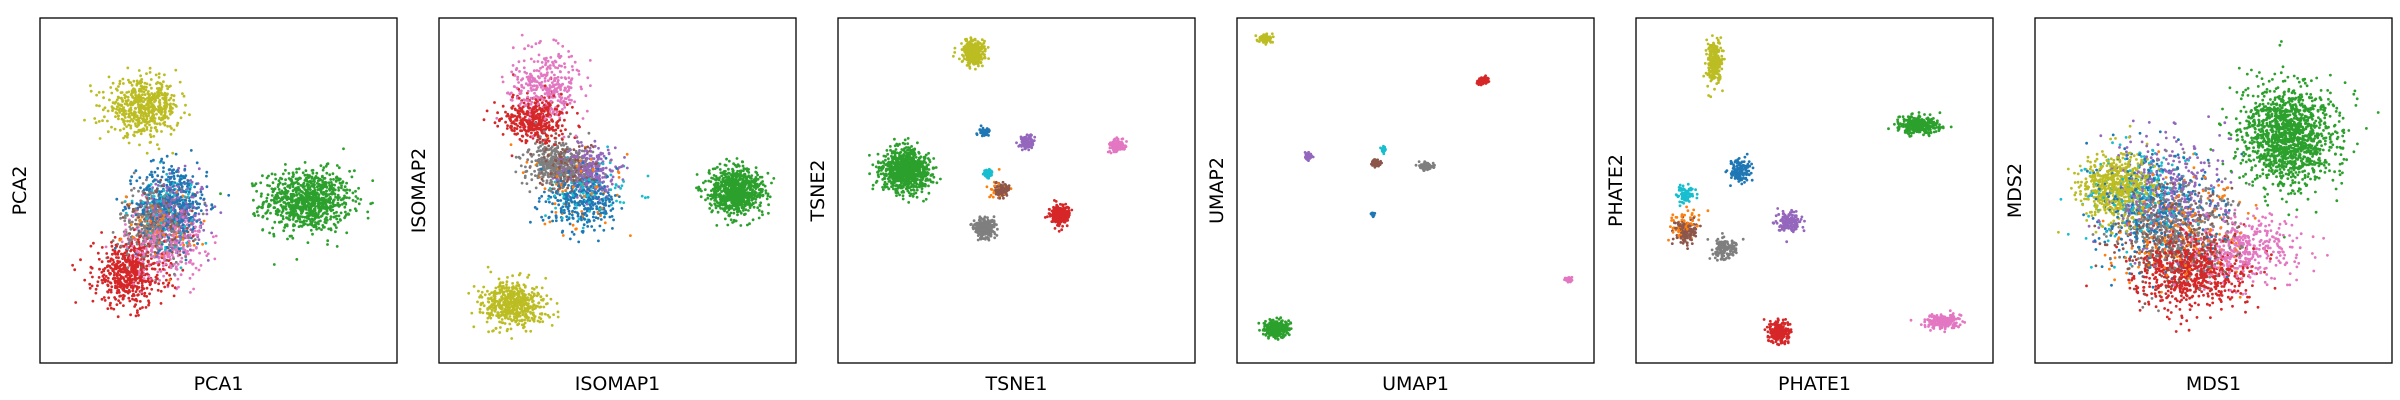 The height and width of the screenshot is (400, 2400). Describe the element at coordinates (185, 227) in the screenshot. I see `data-point-cyan` at that location.